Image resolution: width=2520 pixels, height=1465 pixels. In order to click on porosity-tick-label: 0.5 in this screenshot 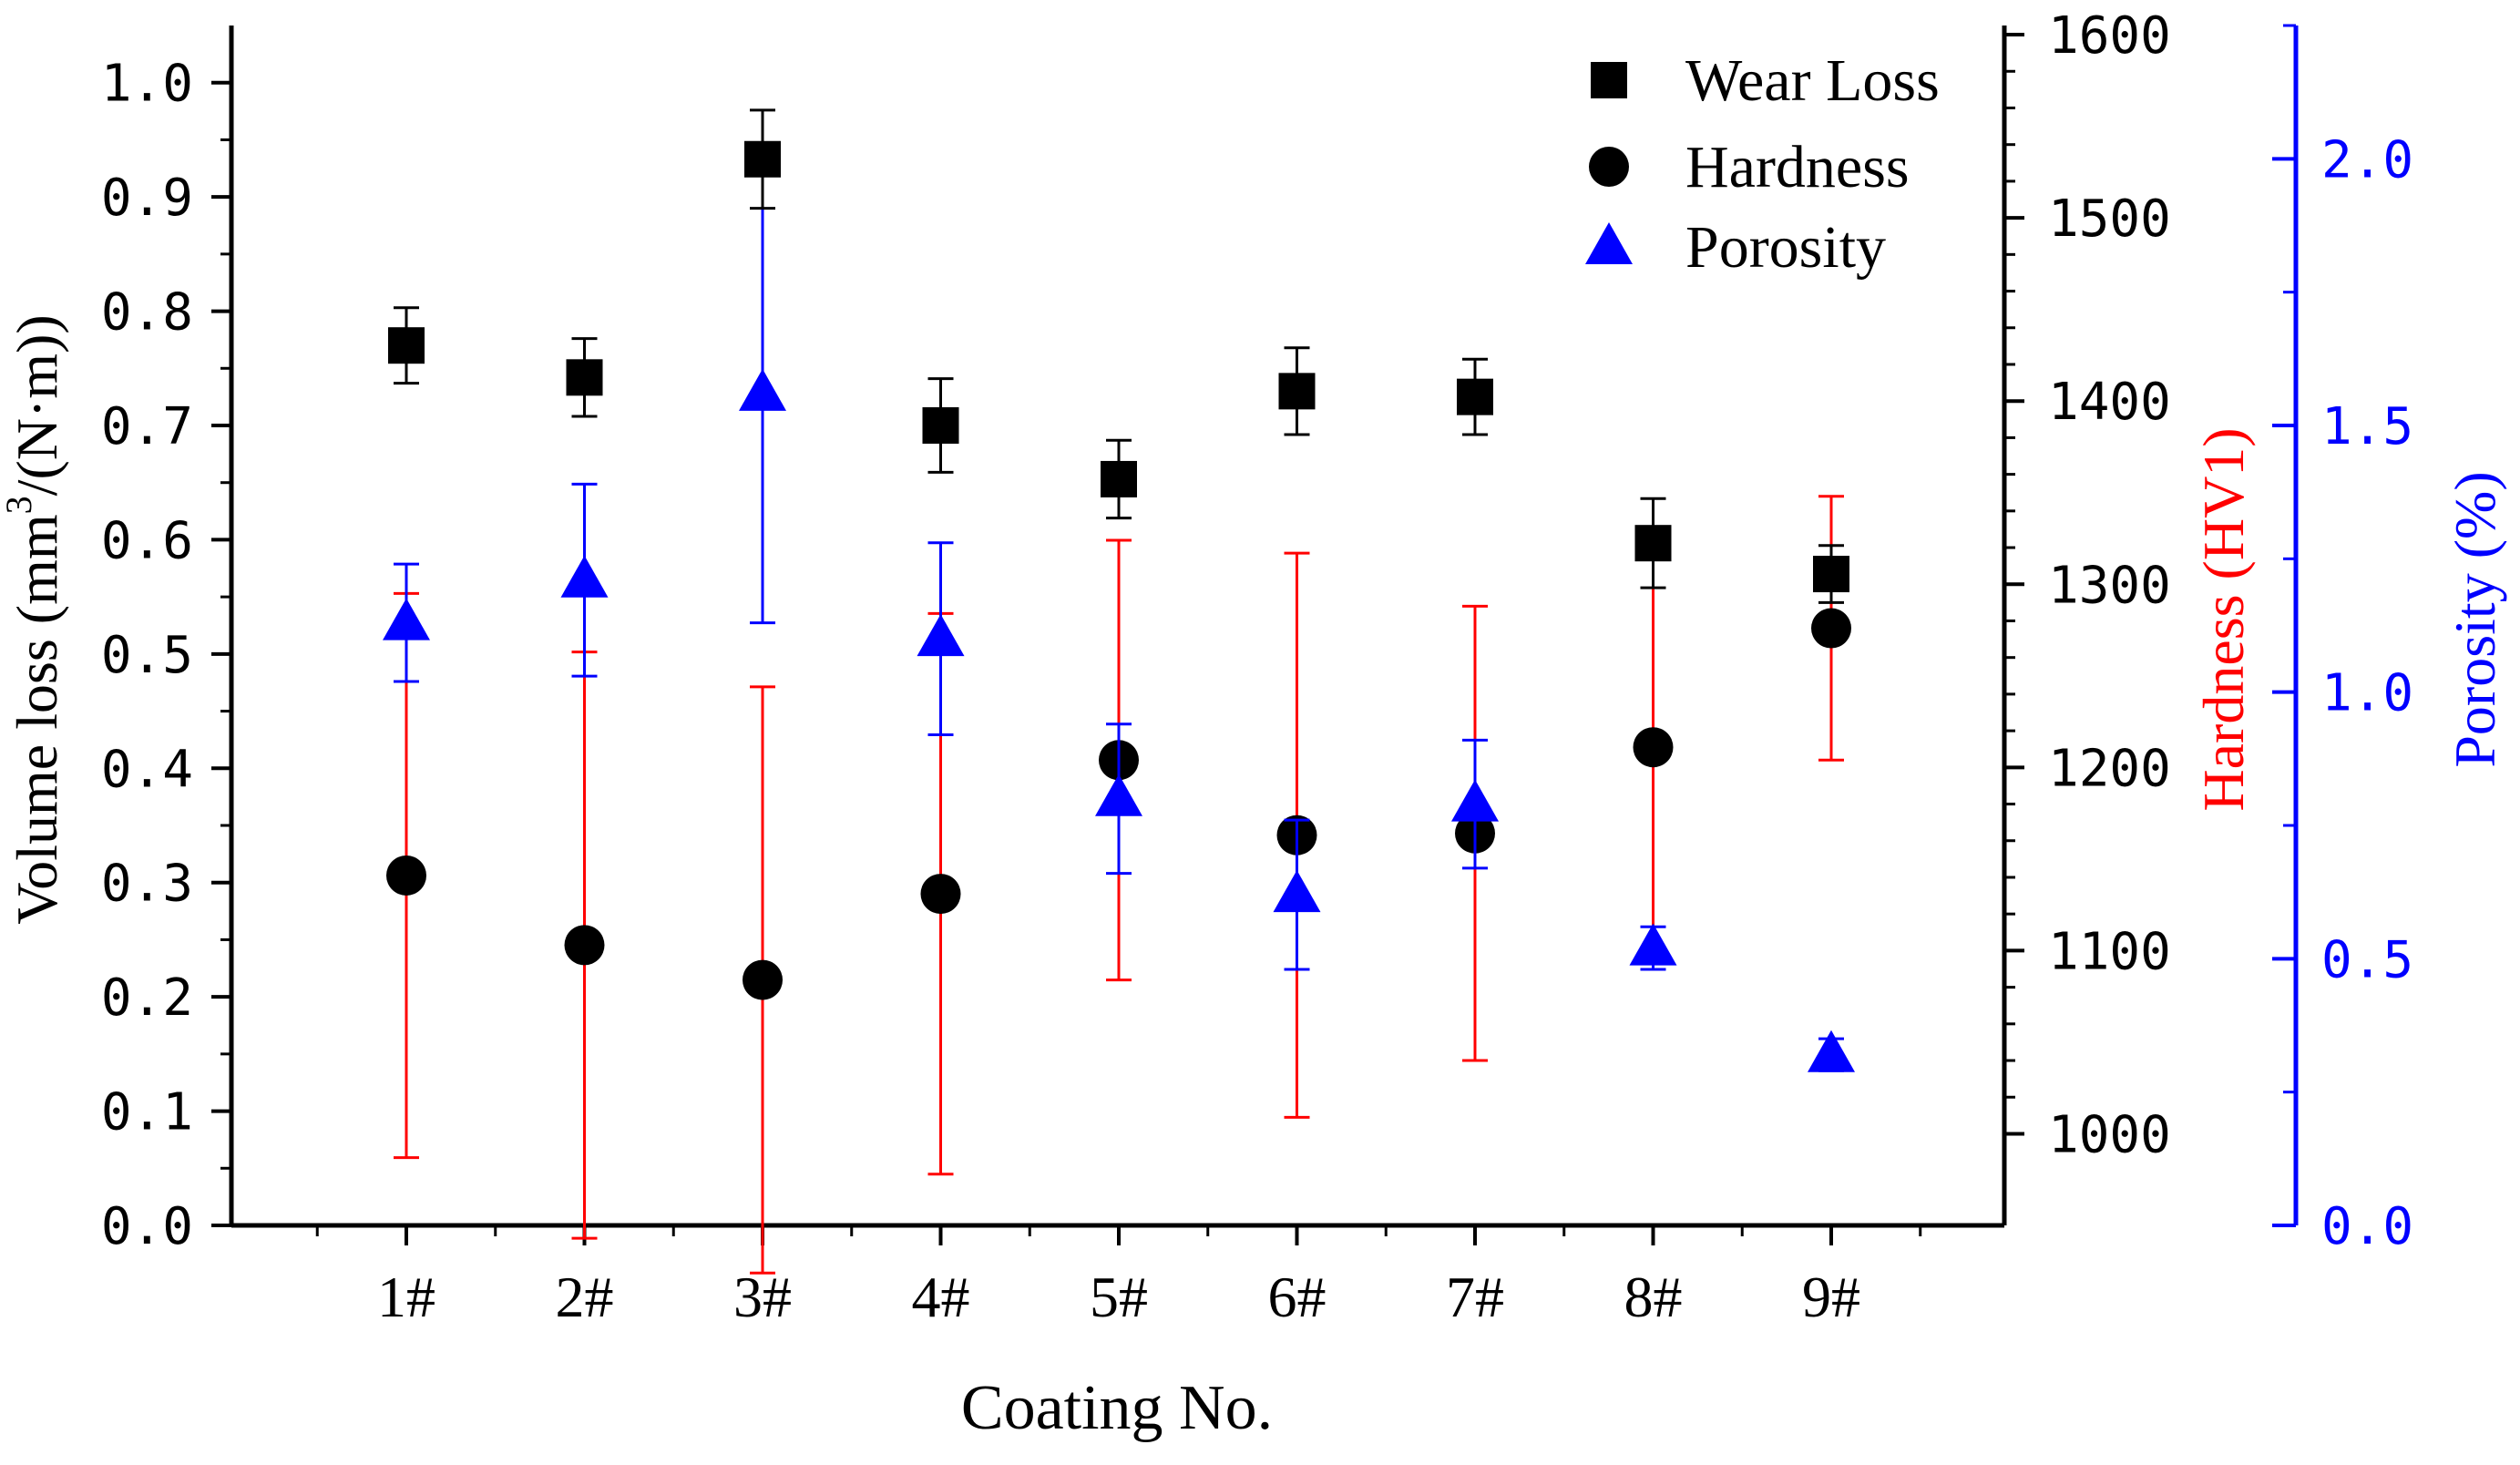, I will do `click(2367, 959)`.